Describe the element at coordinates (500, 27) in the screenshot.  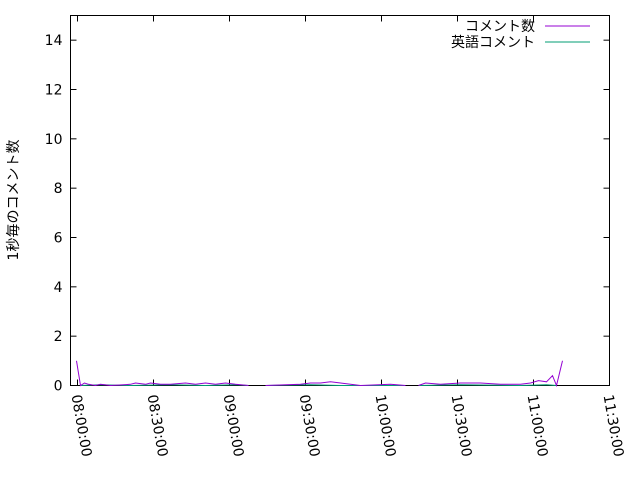
I see `legend-label: コメント数` at that location.